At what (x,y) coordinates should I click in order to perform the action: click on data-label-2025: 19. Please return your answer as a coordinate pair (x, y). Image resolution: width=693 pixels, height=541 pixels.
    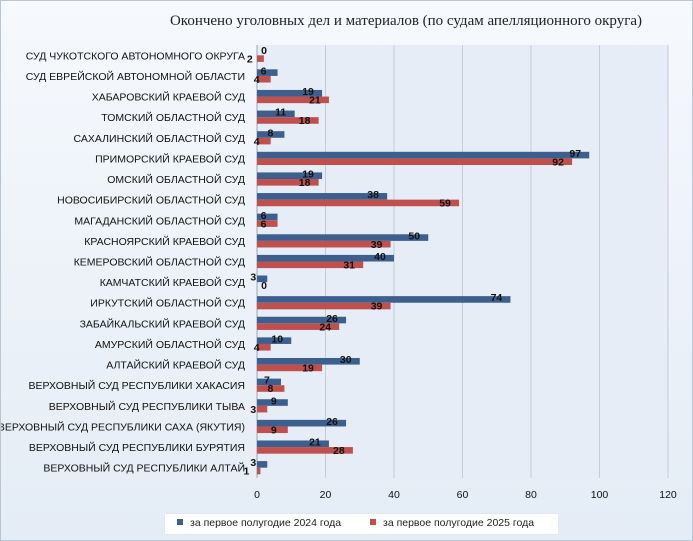
    Looking at the image, I should click on (308, 369).